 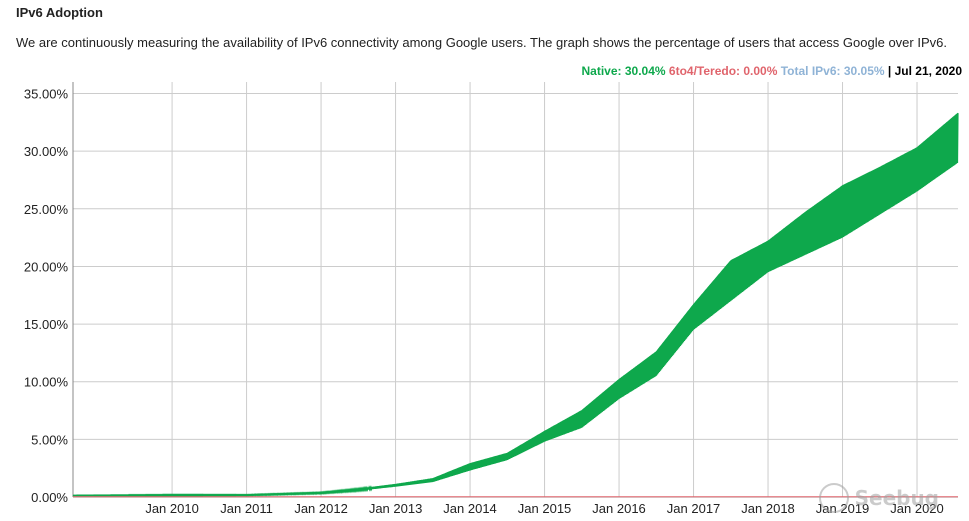 I want to click on y-tick-label: 25.00%, so click(x=46, y=209).